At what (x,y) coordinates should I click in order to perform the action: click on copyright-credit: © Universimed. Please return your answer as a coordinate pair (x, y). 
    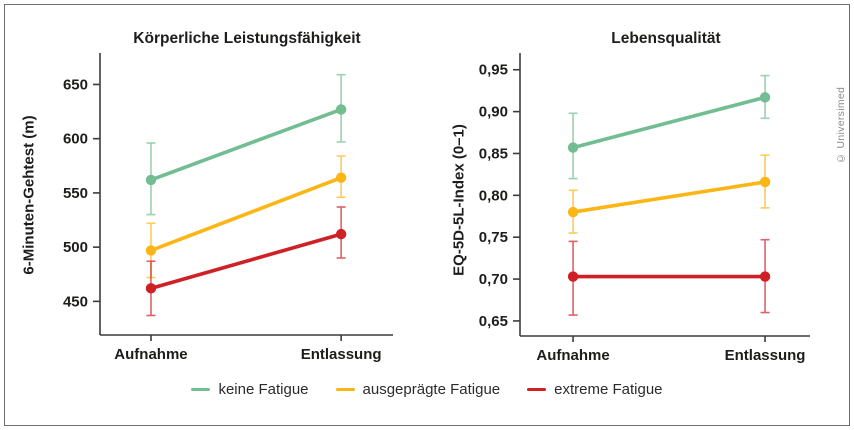
    Looking at the image, I should click on (841, 125).